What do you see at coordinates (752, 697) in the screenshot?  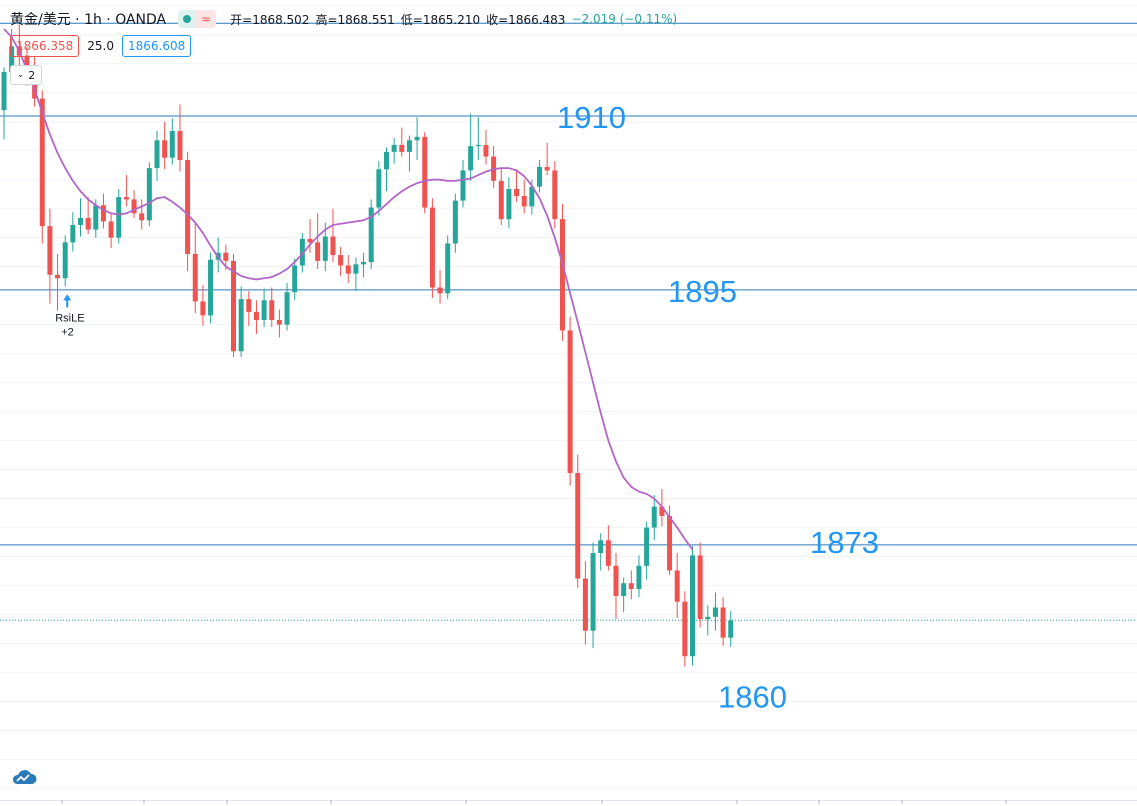 I see `level-annotation: 1860` at bounding box center [752, 697].